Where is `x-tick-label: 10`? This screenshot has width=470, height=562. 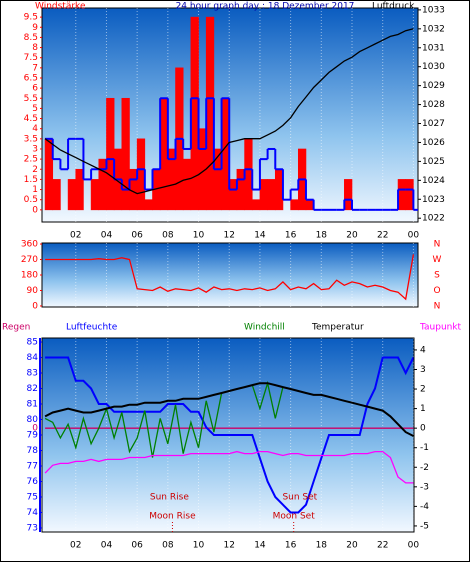 x-tick-label: 10 is located at coordinates (199, 236).